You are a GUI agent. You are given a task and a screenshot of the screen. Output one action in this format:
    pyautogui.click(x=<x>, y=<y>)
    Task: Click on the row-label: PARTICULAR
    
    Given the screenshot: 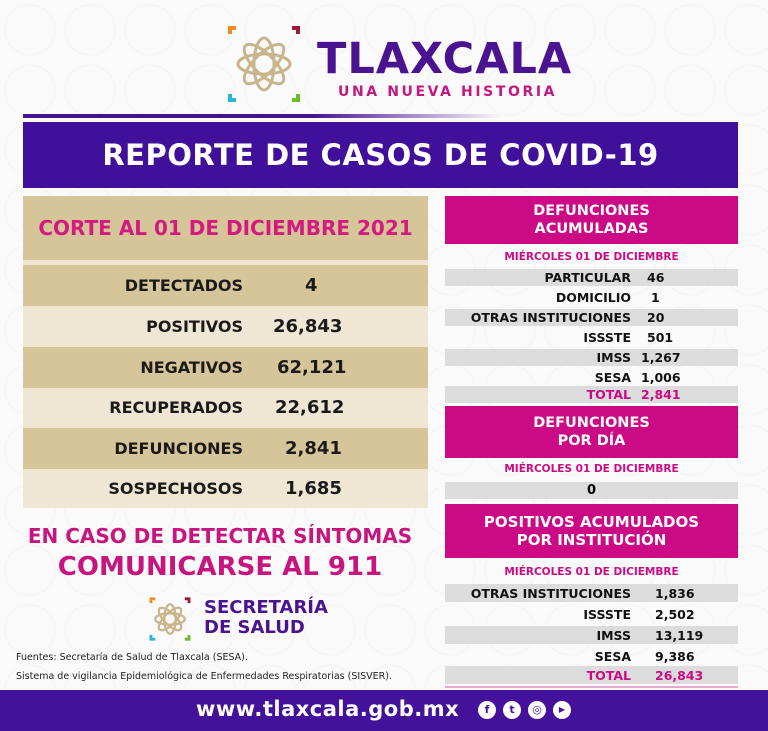 What is the action you would take?
    pyautogui.click(x=587, y=277)
    